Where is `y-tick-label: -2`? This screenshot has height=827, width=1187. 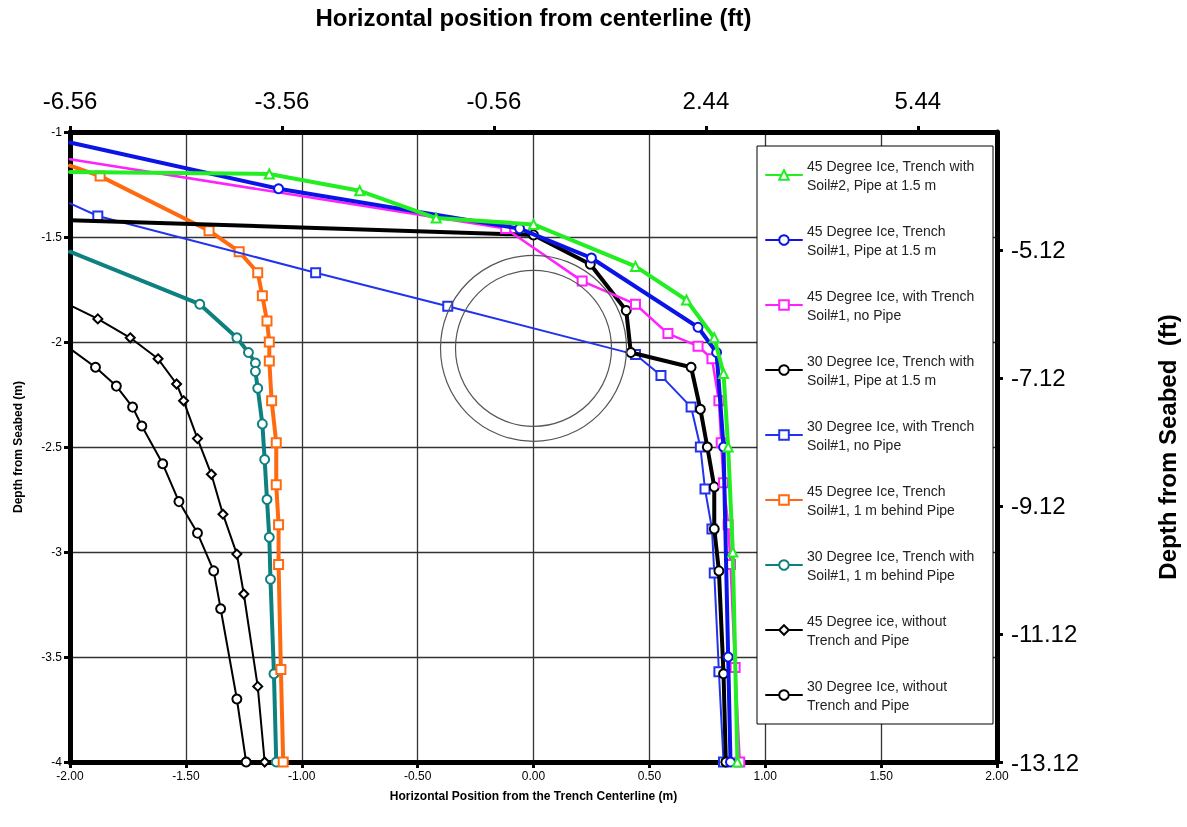
y-tick-label: -2 is located at coordinates (57, 342).